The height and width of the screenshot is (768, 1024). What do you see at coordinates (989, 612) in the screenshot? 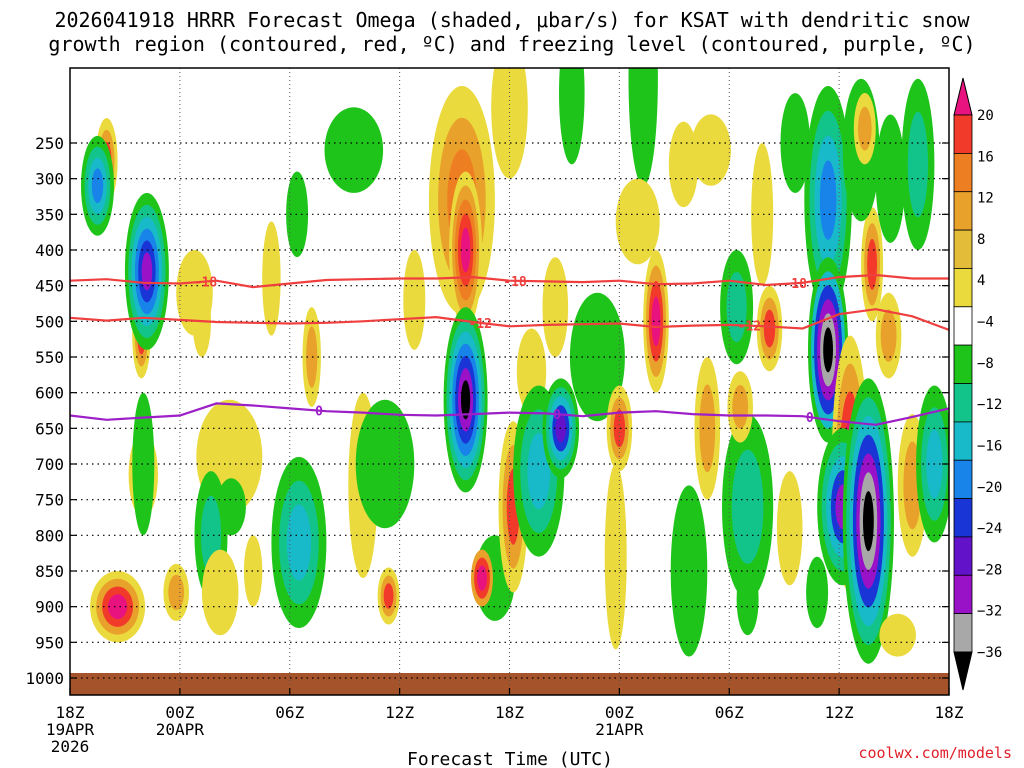
I see `colorbar-label-12: −32` at bounding box center [989, 612].